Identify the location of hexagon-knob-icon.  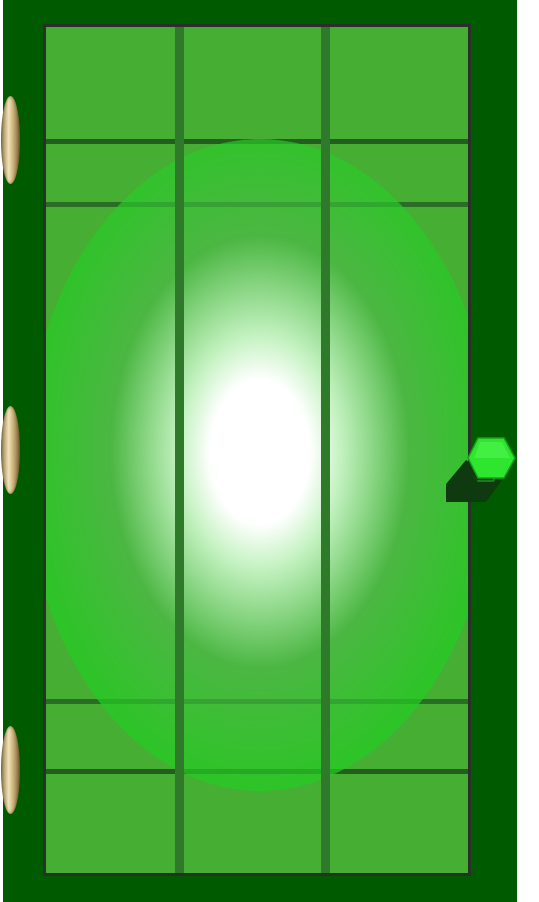
(481, 471).